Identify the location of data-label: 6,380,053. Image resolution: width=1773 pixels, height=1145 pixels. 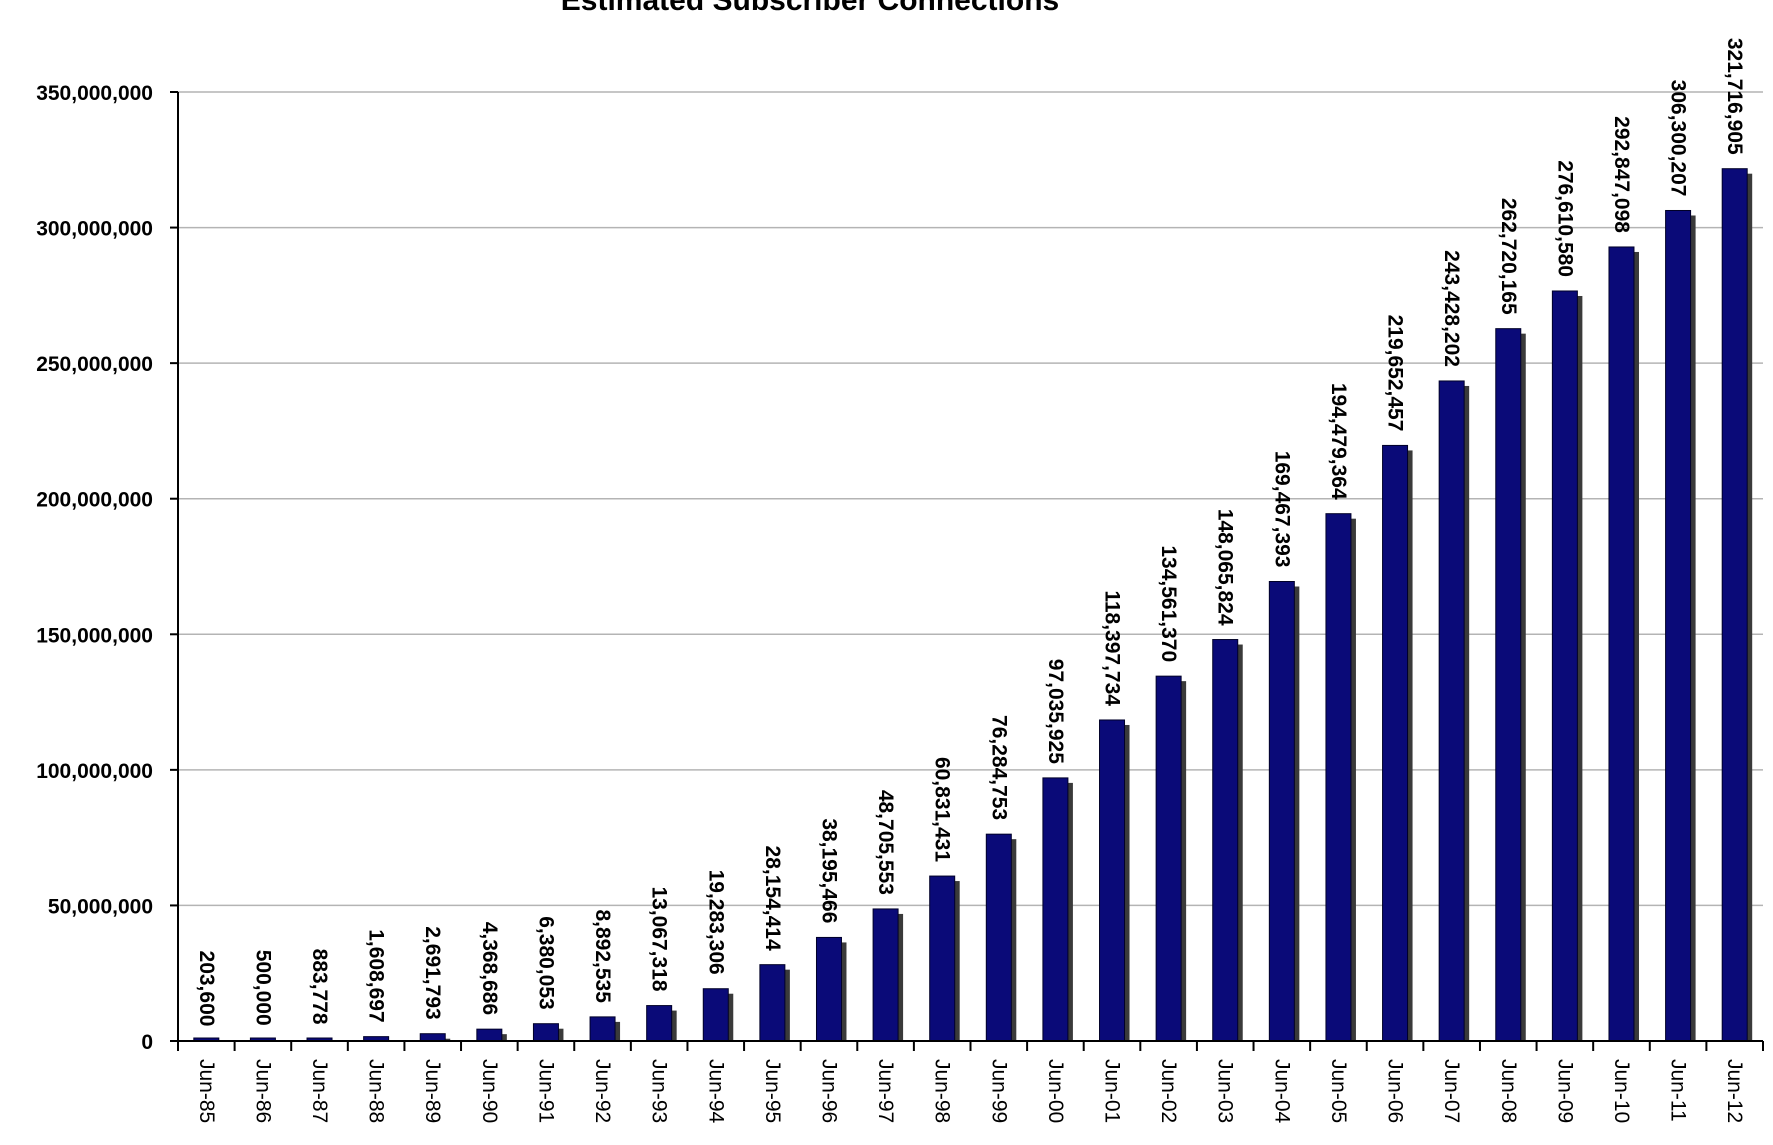
(545, 962).